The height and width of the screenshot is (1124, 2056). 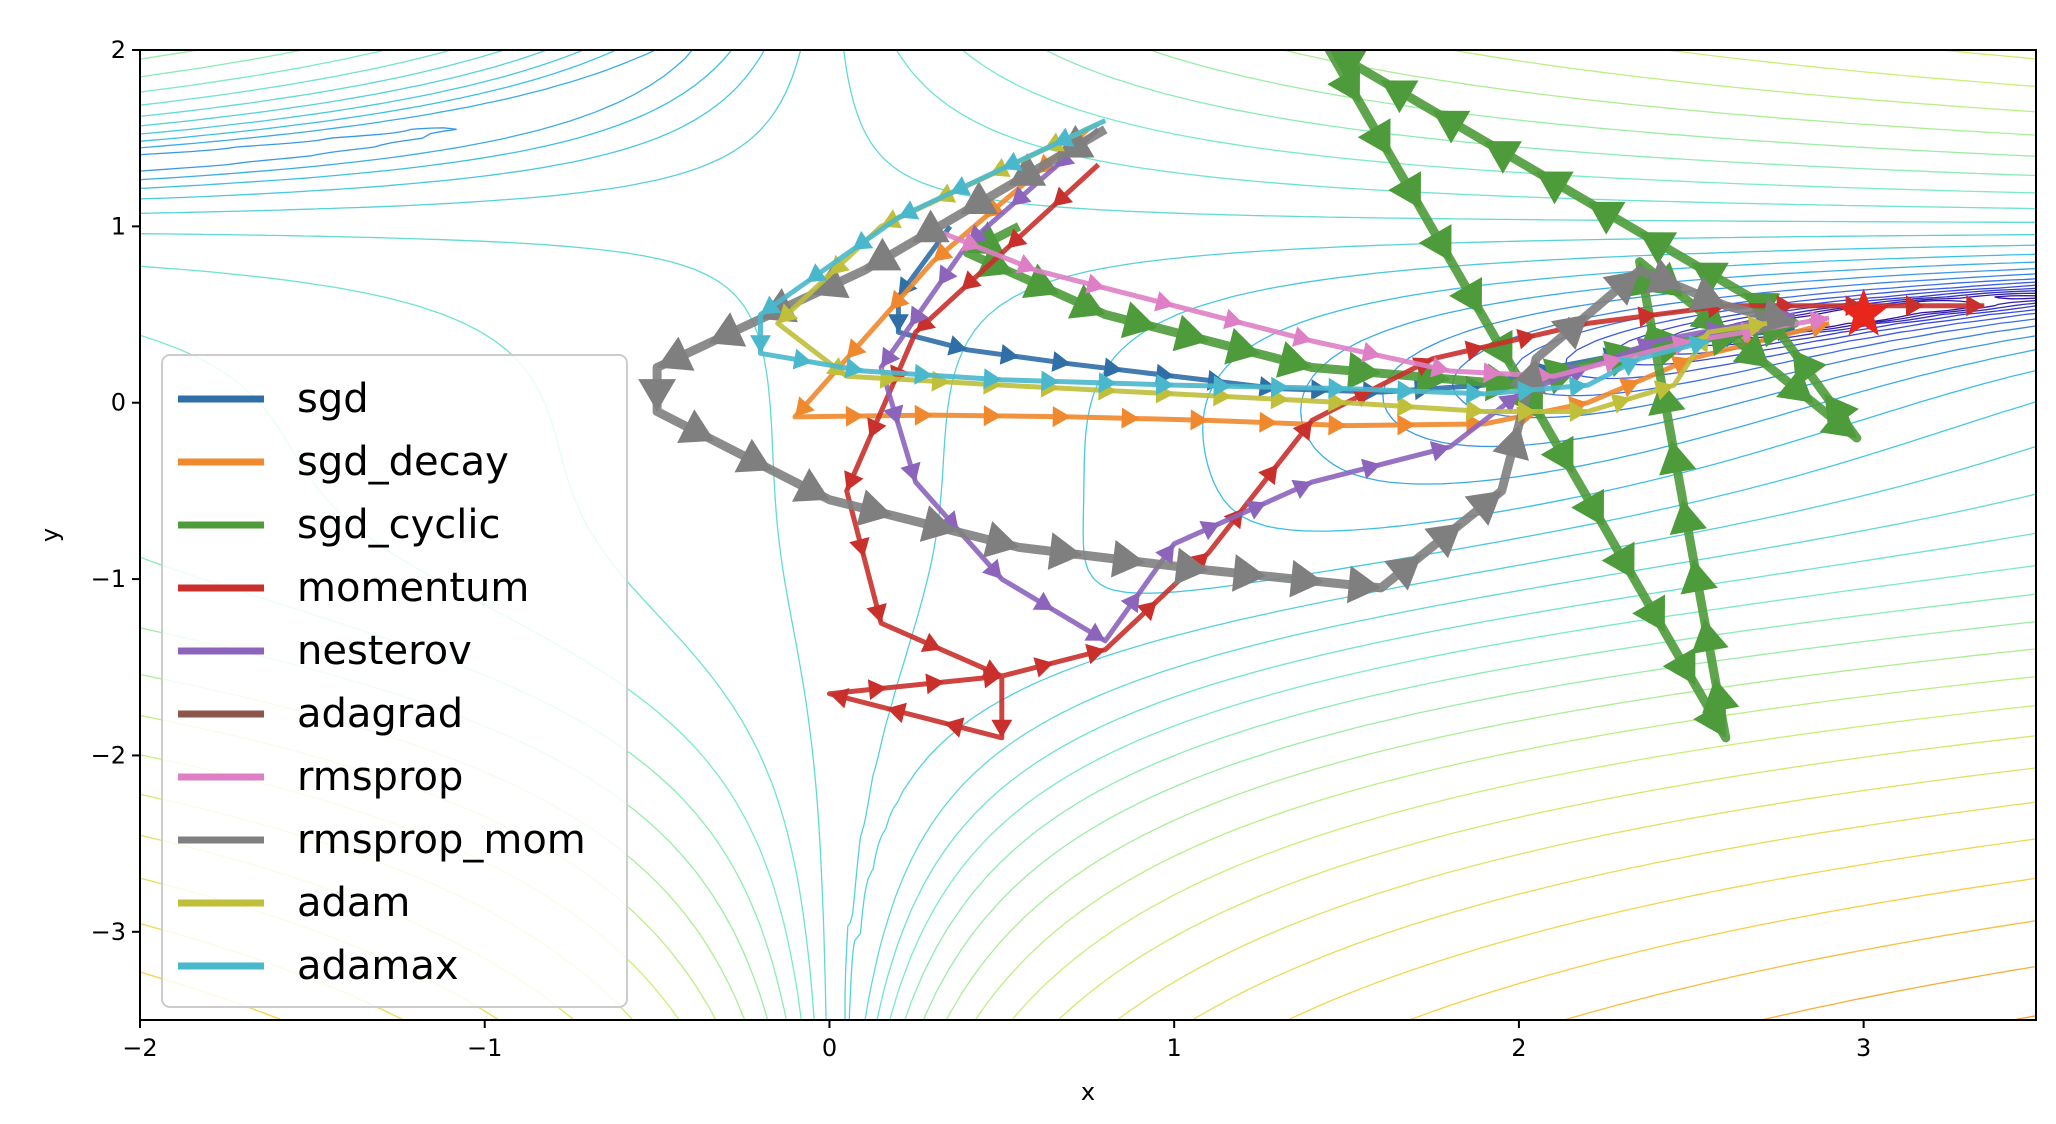 I want to click on x-tick-label: 1, so click(x=1174, y=1048).